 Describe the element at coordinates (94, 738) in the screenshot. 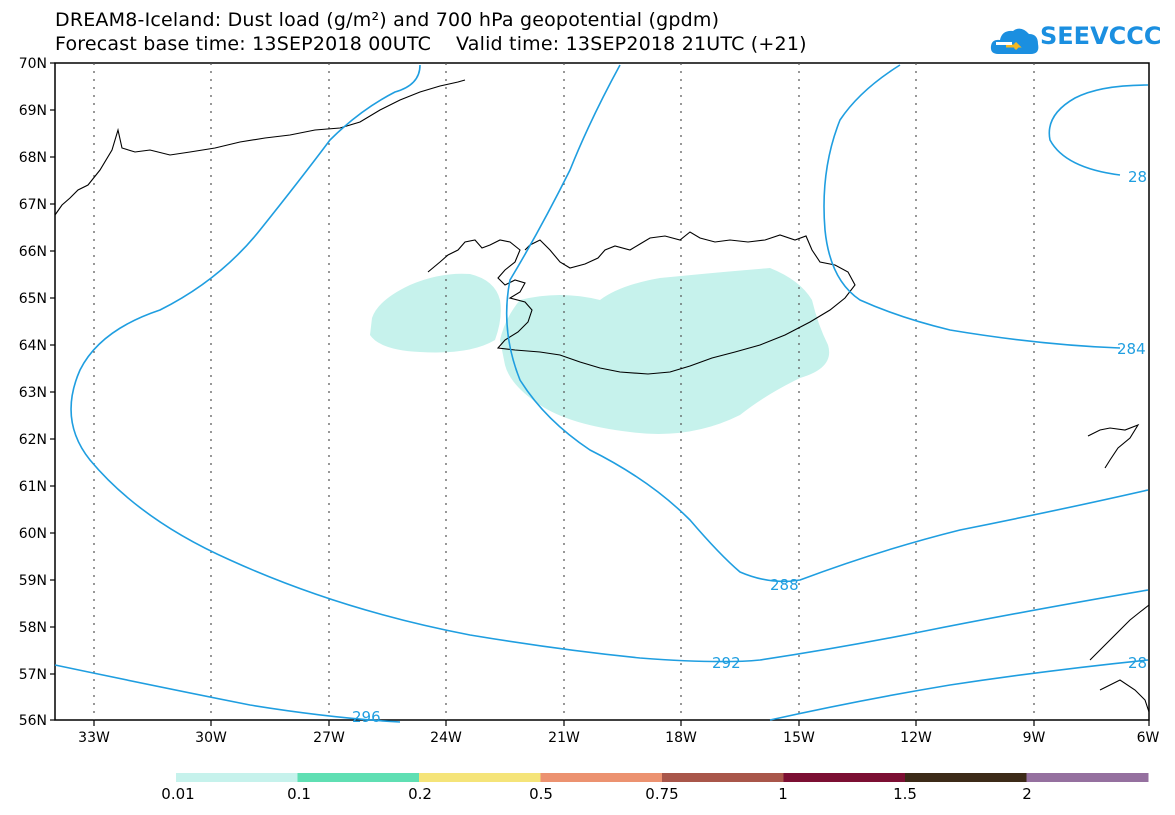

I see `lon-label: 33W` at that location.